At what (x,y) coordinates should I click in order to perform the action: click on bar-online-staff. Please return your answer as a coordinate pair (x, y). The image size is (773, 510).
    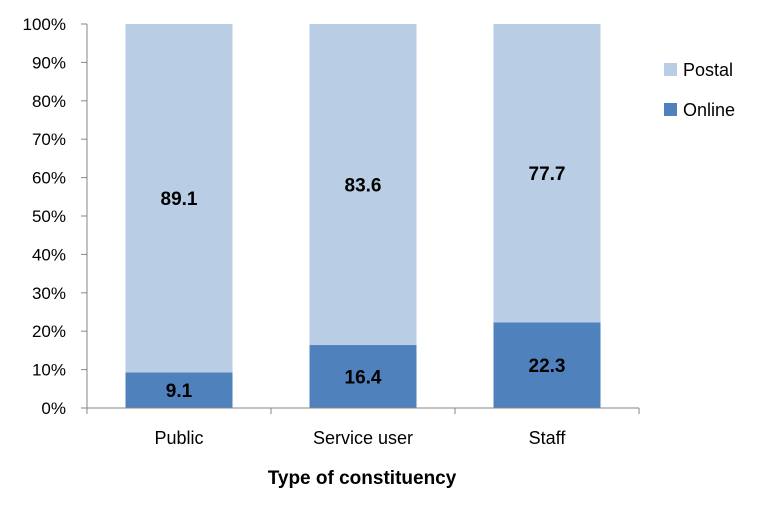
    Looking at the image, I should click on (547, 365).